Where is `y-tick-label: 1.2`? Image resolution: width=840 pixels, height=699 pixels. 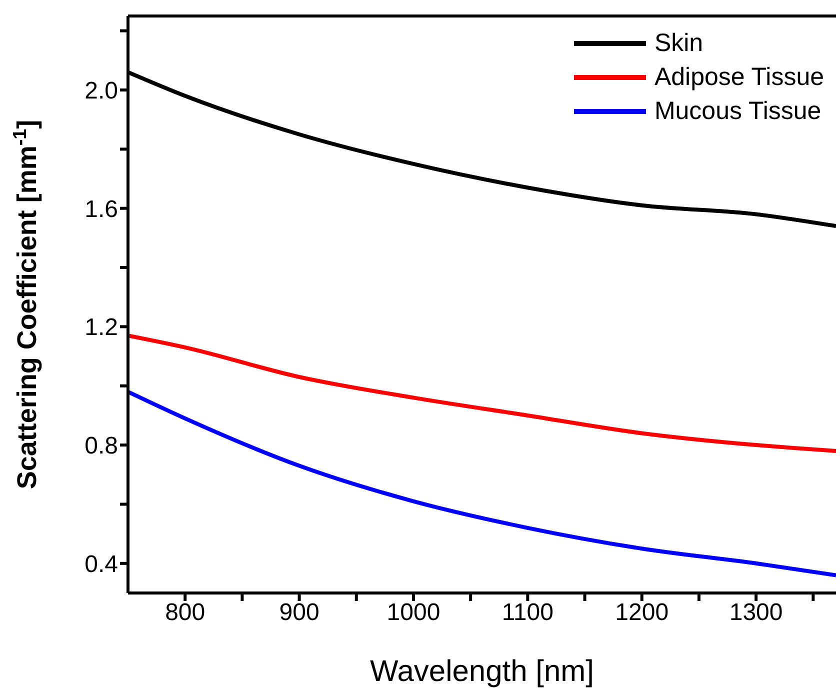 y-tick-label: 1.2 is located at coordinates (101, 328).